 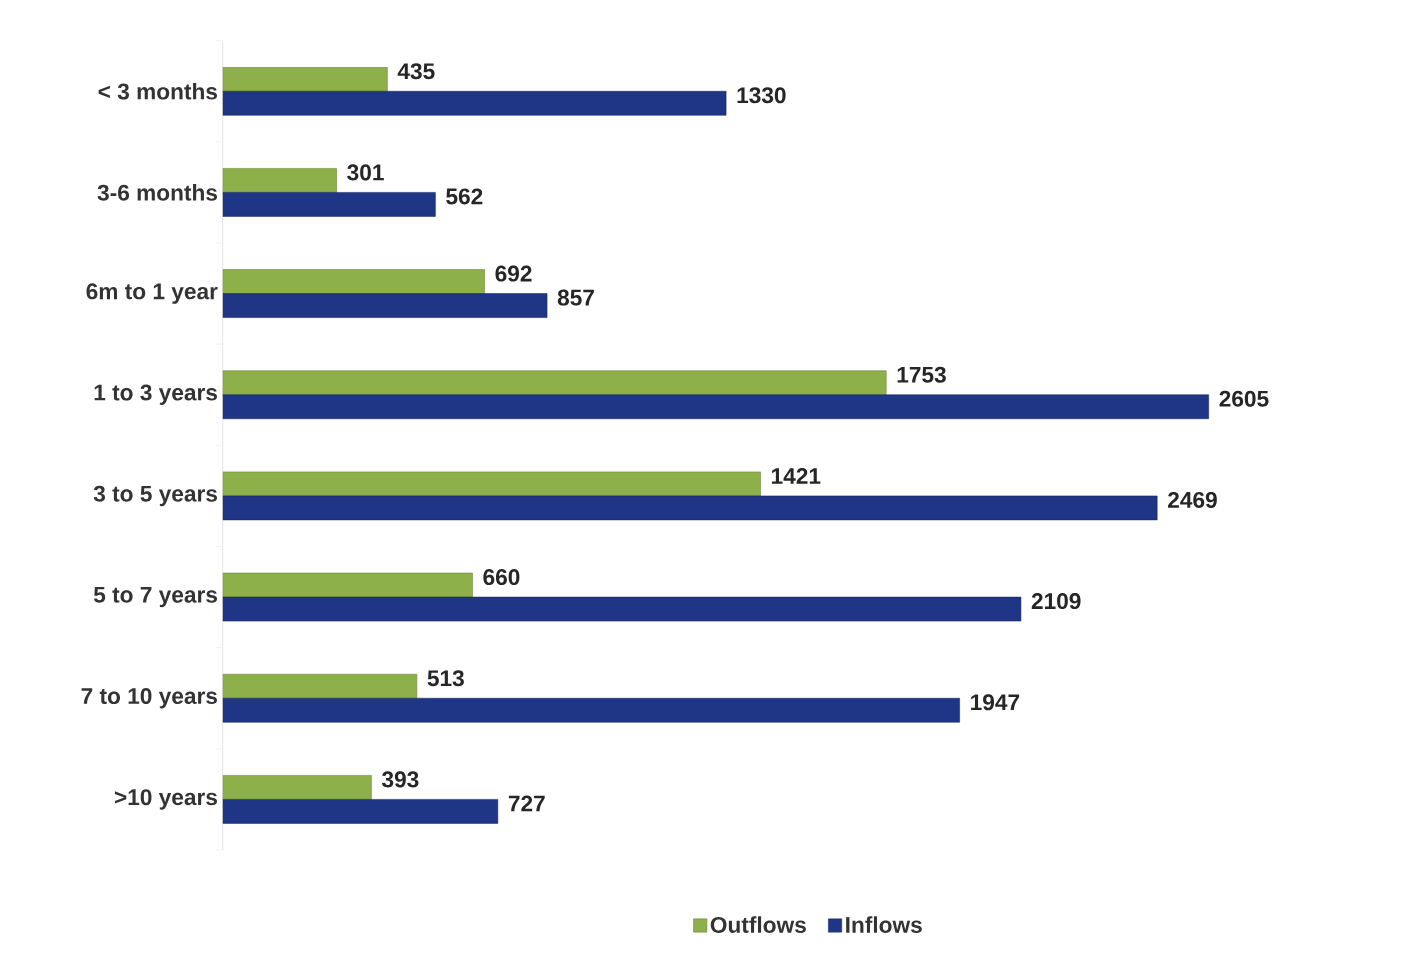 I want to click on data-label: 857, so click(x=575, y=297).